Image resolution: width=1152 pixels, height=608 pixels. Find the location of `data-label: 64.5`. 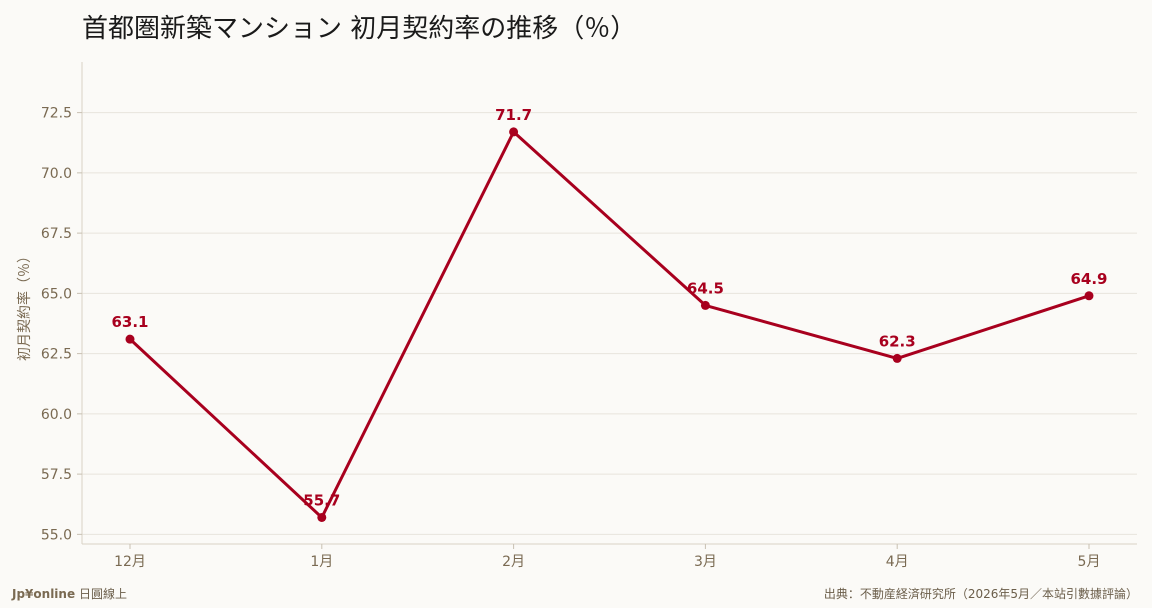

data-label: 64.5 is located at coordinates (705, 288).